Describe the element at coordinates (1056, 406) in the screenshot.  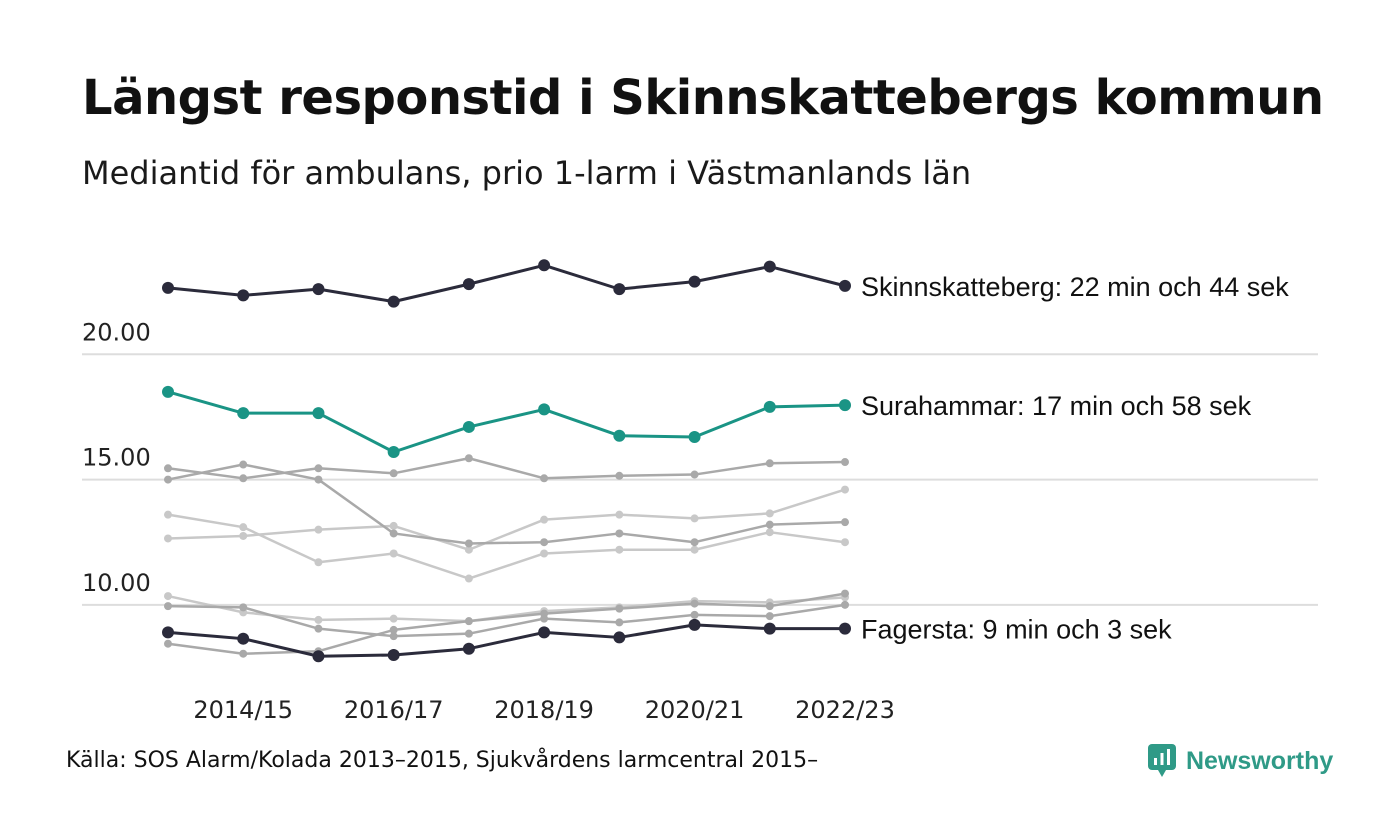
I see `end-label-surahammar: Surahammar: 17 min och 58 sek` at that location.